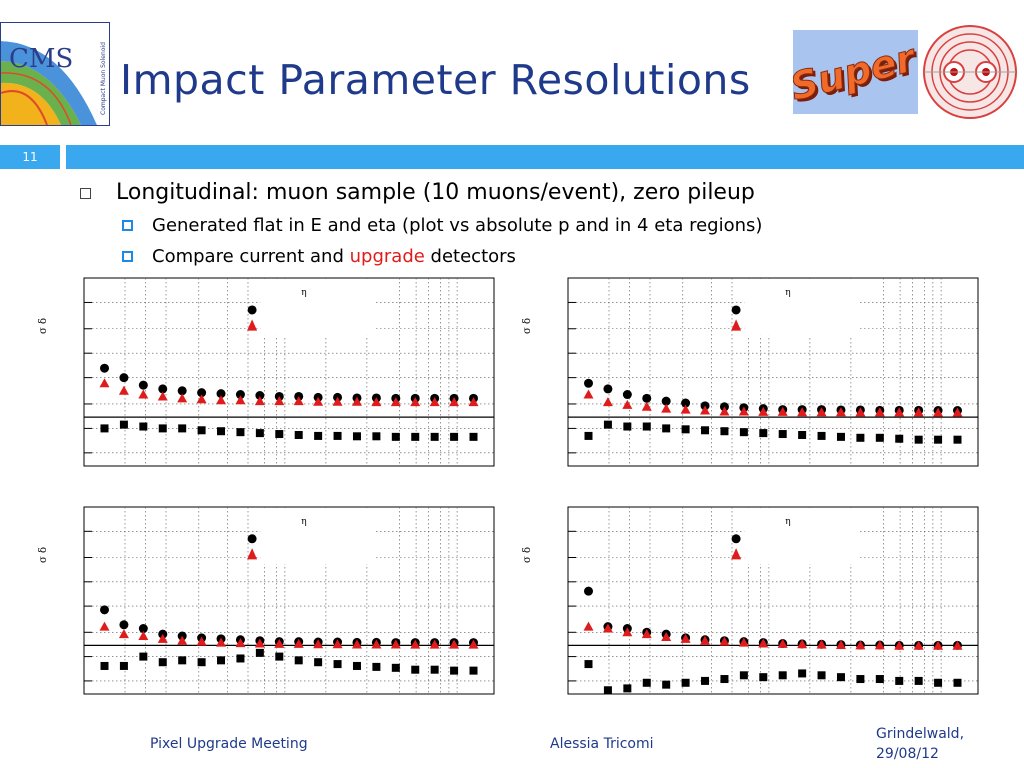 The width and height of the screenshot is (1024, 768). I want to click on bullet-text-before: Compare current and, so click(251, 256).